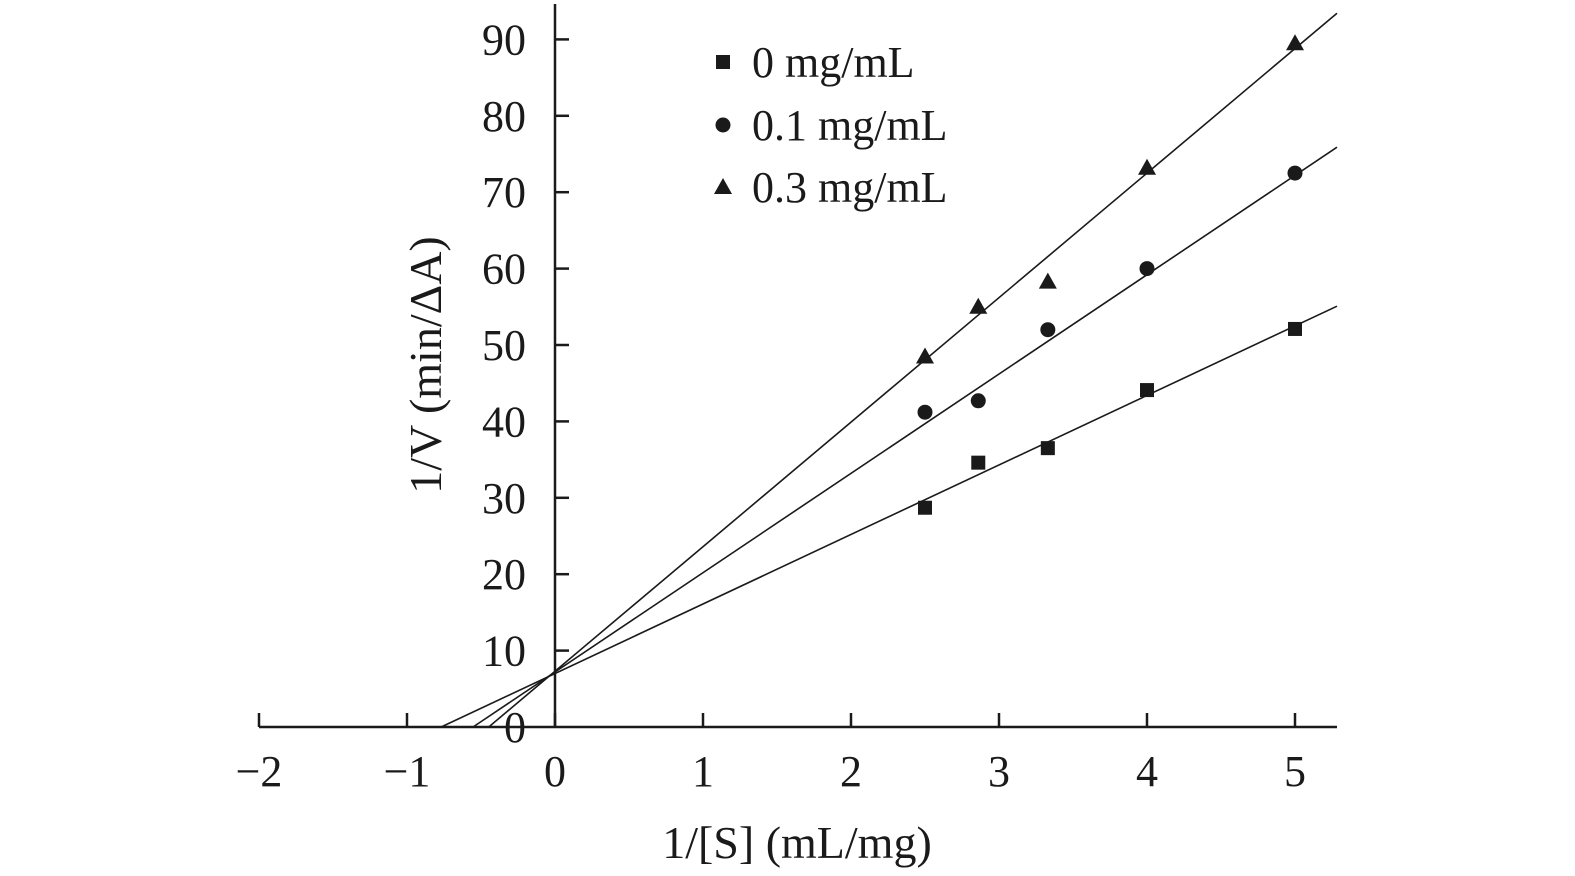 This screenshot has width=1575, height=876. Describe the element at coordinates (504, 651) in the screenshot. I see `y-tick-label: 10` at that location.